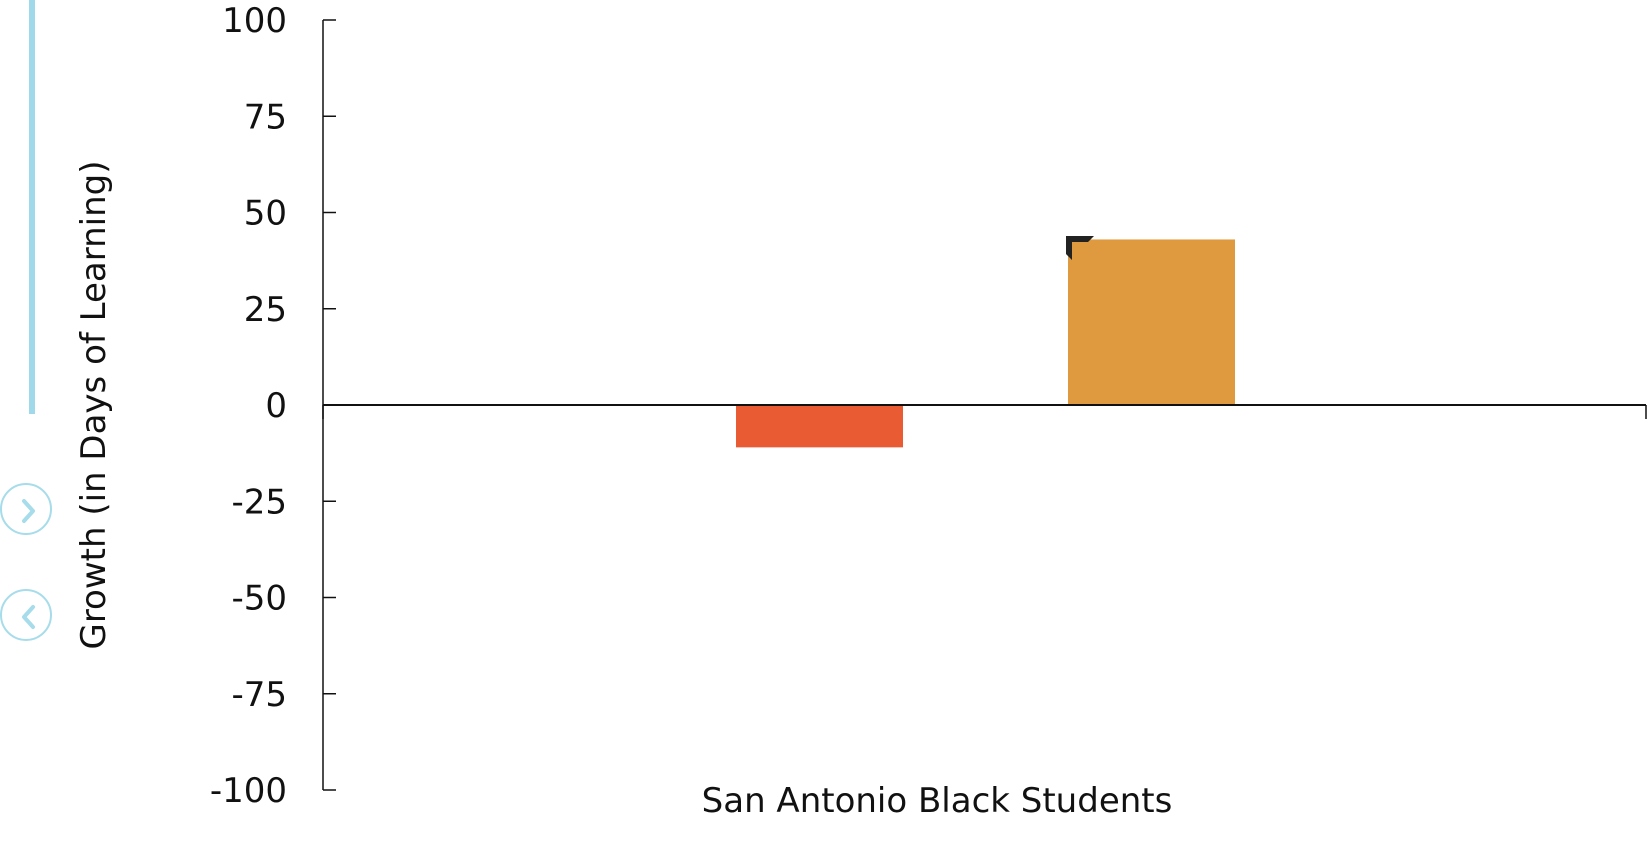 This screenshot has height=861, width=1648. I want to click on zero-line, so click(984, 411).